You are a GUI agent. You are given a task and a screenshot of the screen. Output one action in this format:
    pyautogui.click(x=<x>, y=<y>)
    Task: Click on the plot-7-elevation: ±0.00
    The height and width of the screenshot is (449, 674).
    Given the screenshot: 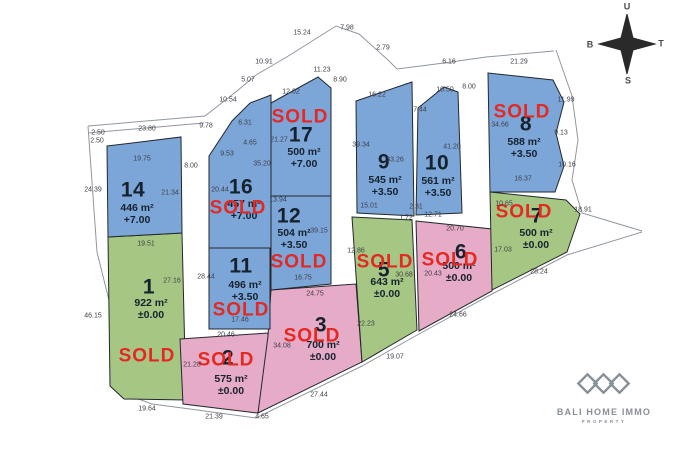 What is the action you would take?
    pyautogui.click(x=536, y=244)
    